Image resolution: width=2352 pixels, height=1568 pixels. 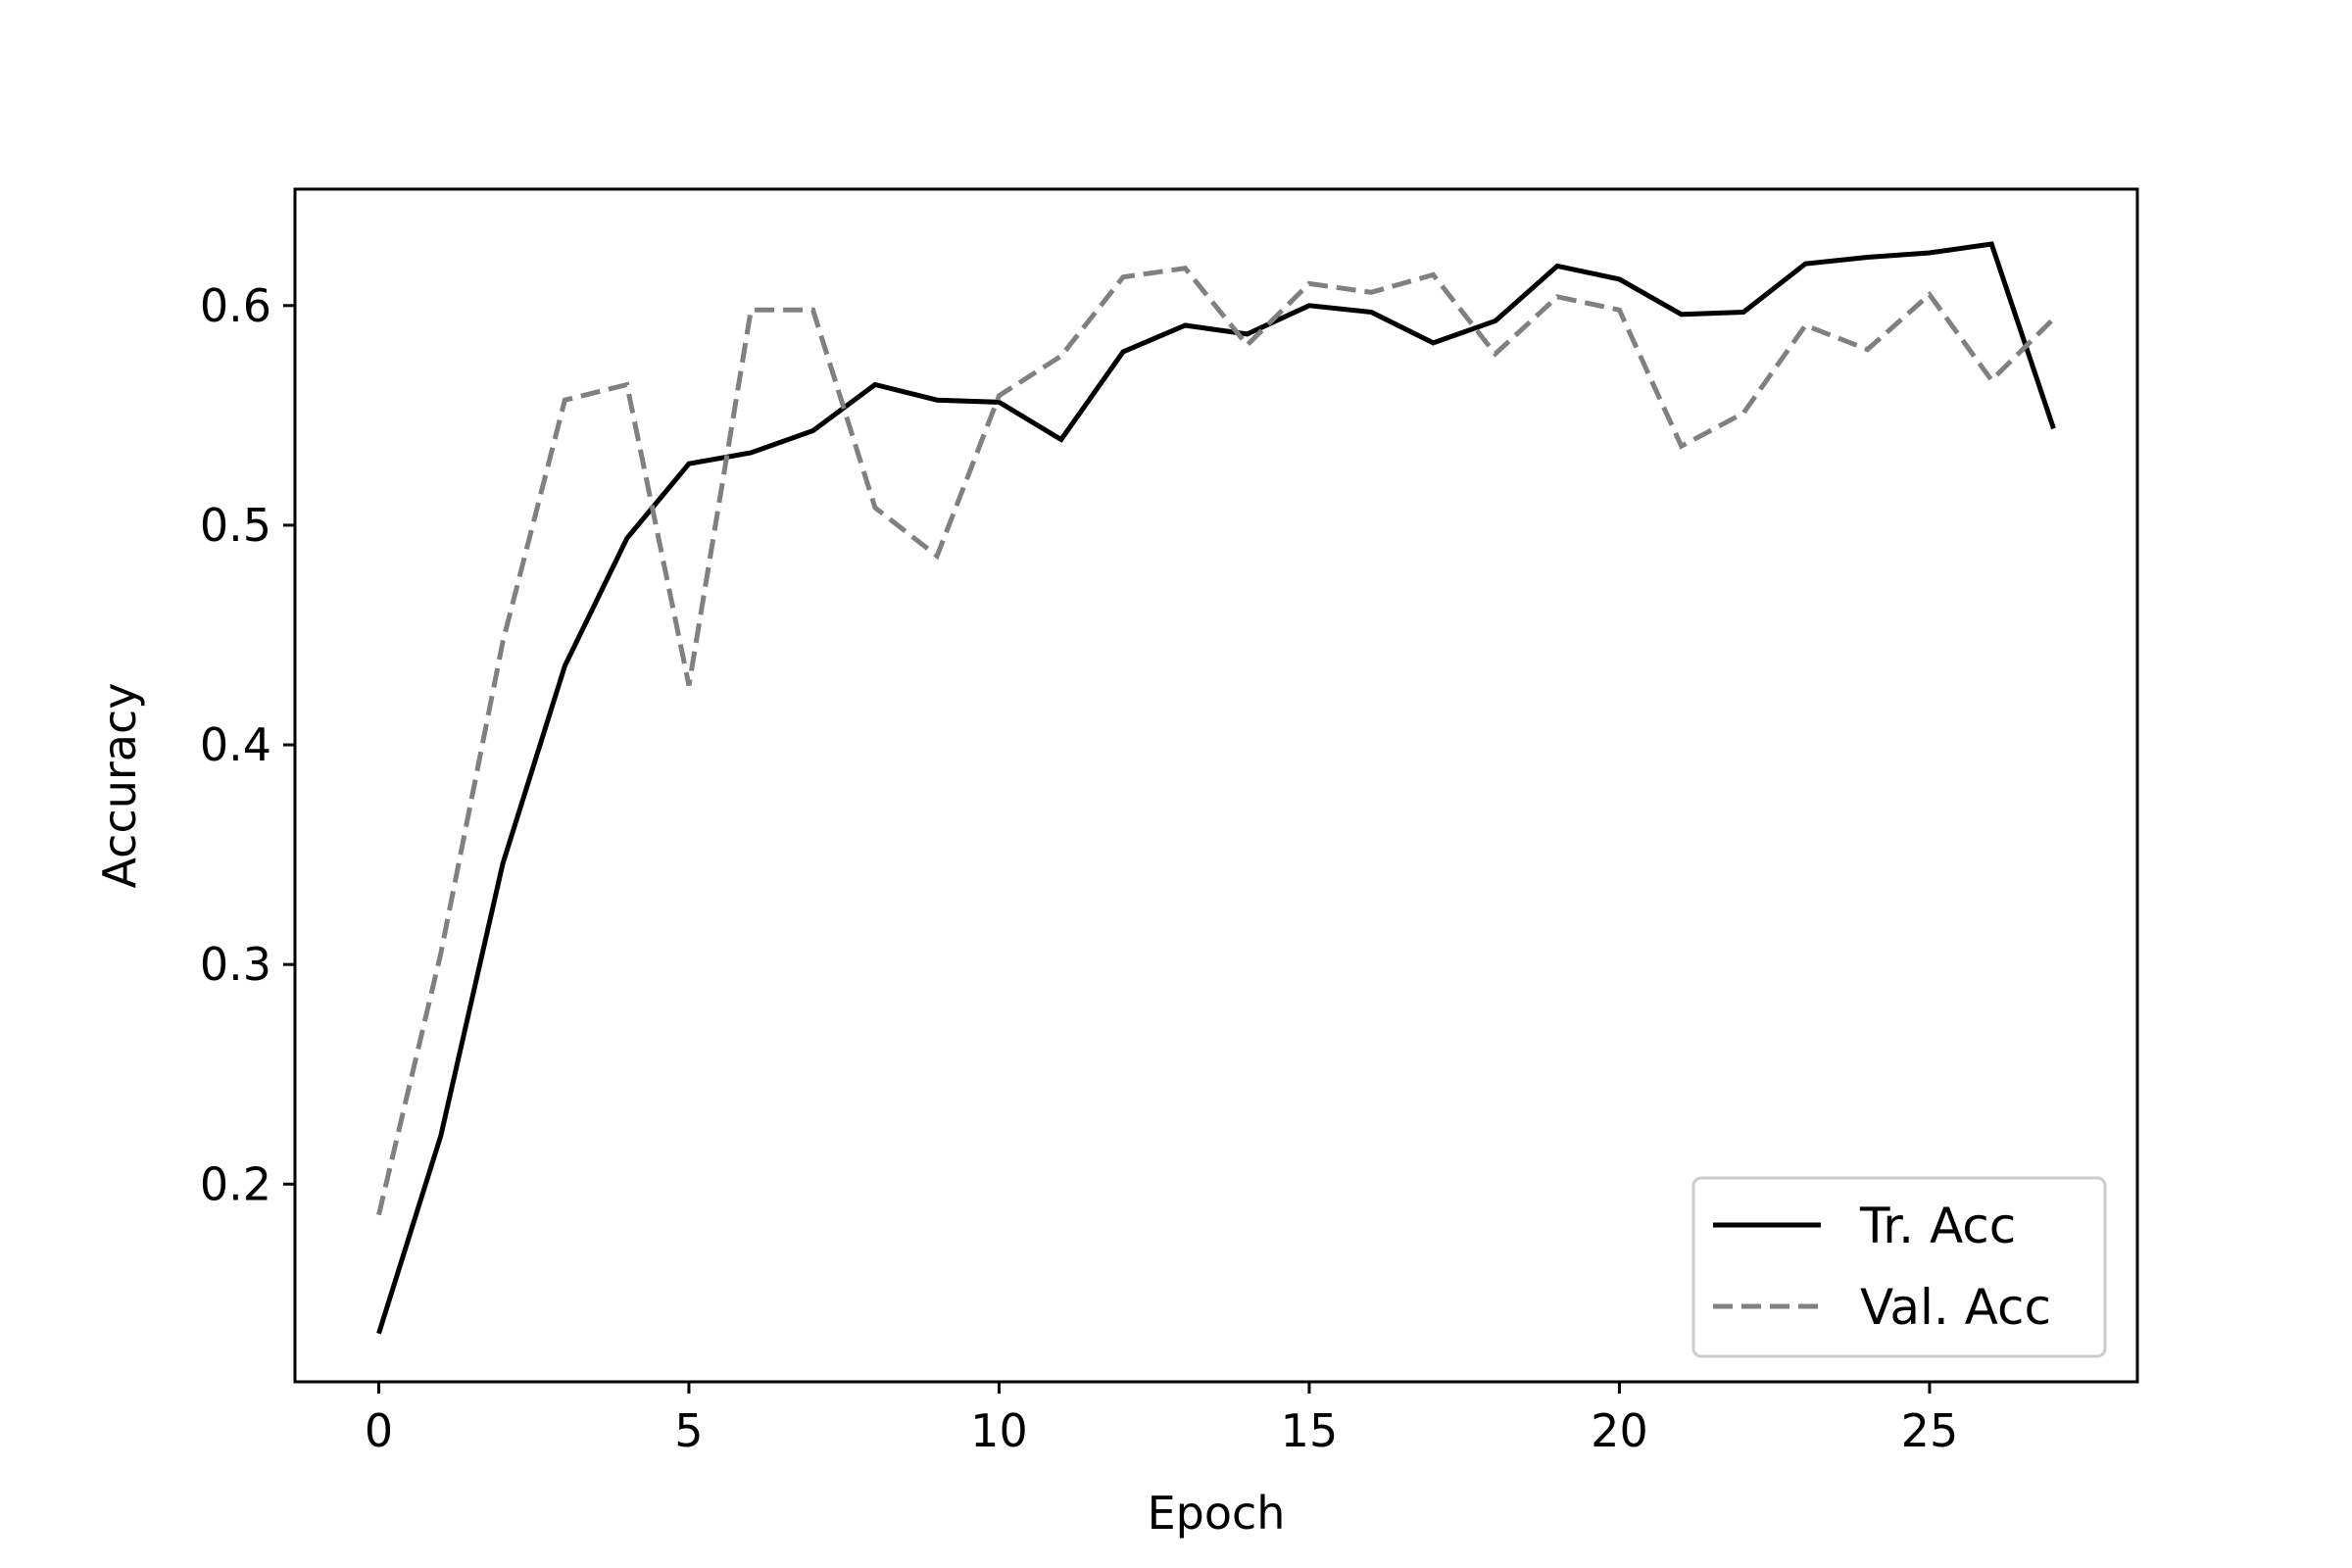 I want to click on y-tick-label: 0.3, so click(x=235, y=964).